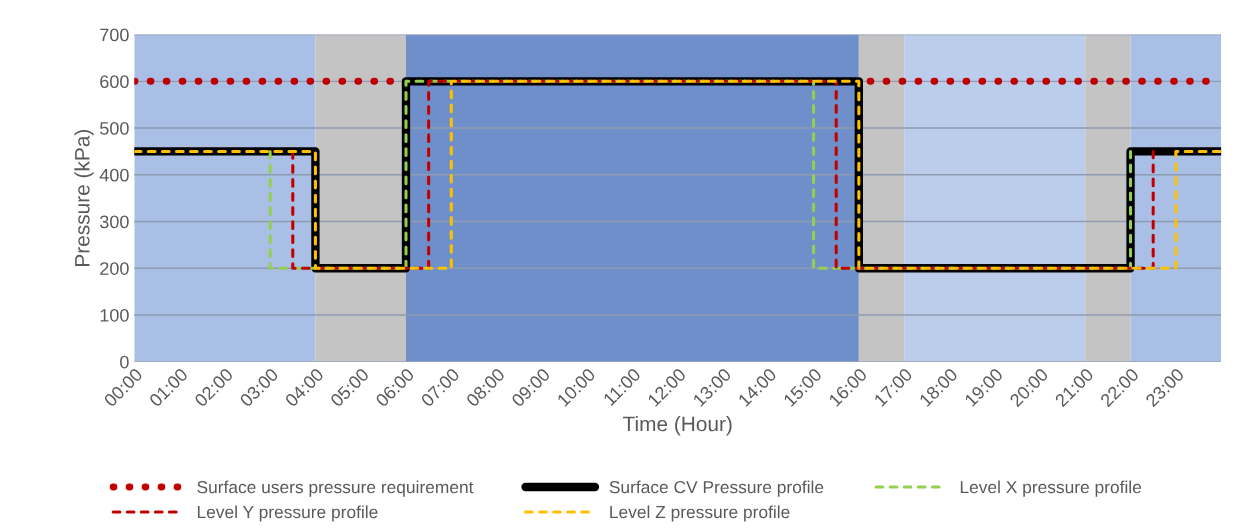 The image size is (1255, 532). What do you see at coordinates (114, 128) in the screenshot?
I see `y-tick-label: 500` at bounding box center [114, 128].